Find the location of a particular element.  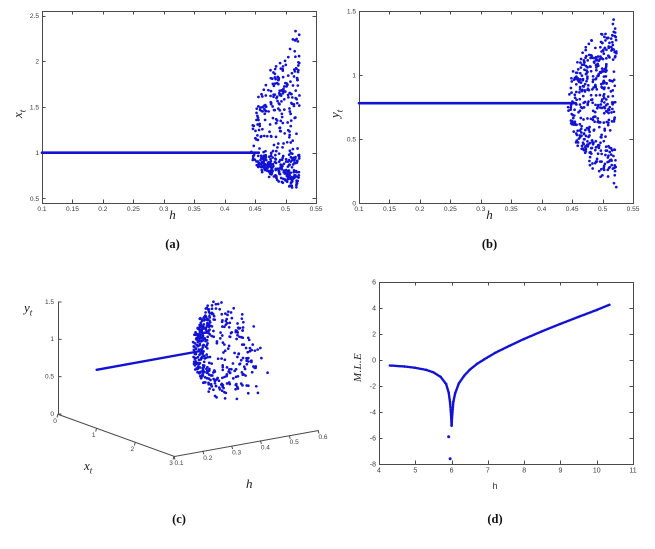

panel-a-label: (a) is located at coordinates (172, 244).